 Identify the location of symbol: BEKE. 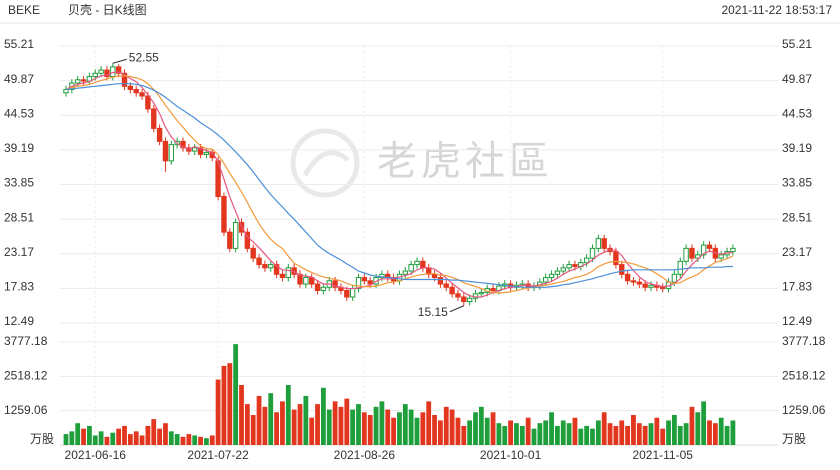
(24, 10).